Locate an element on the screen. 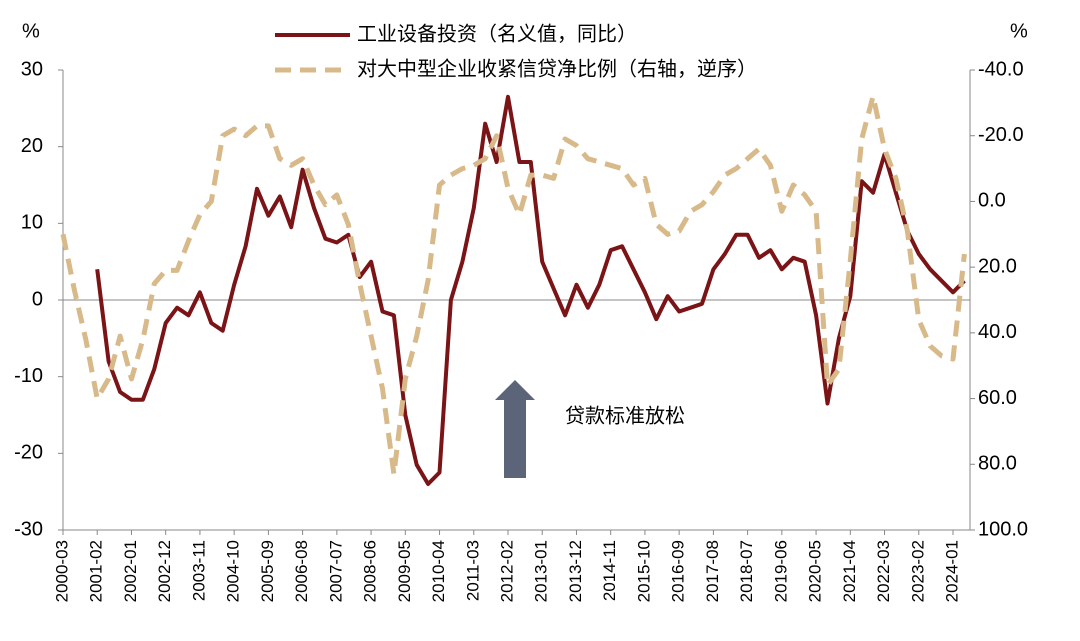 This screenshot has width=1080, height=641. x-tick-label: 2000-03 is located at coordinates (61, 571).